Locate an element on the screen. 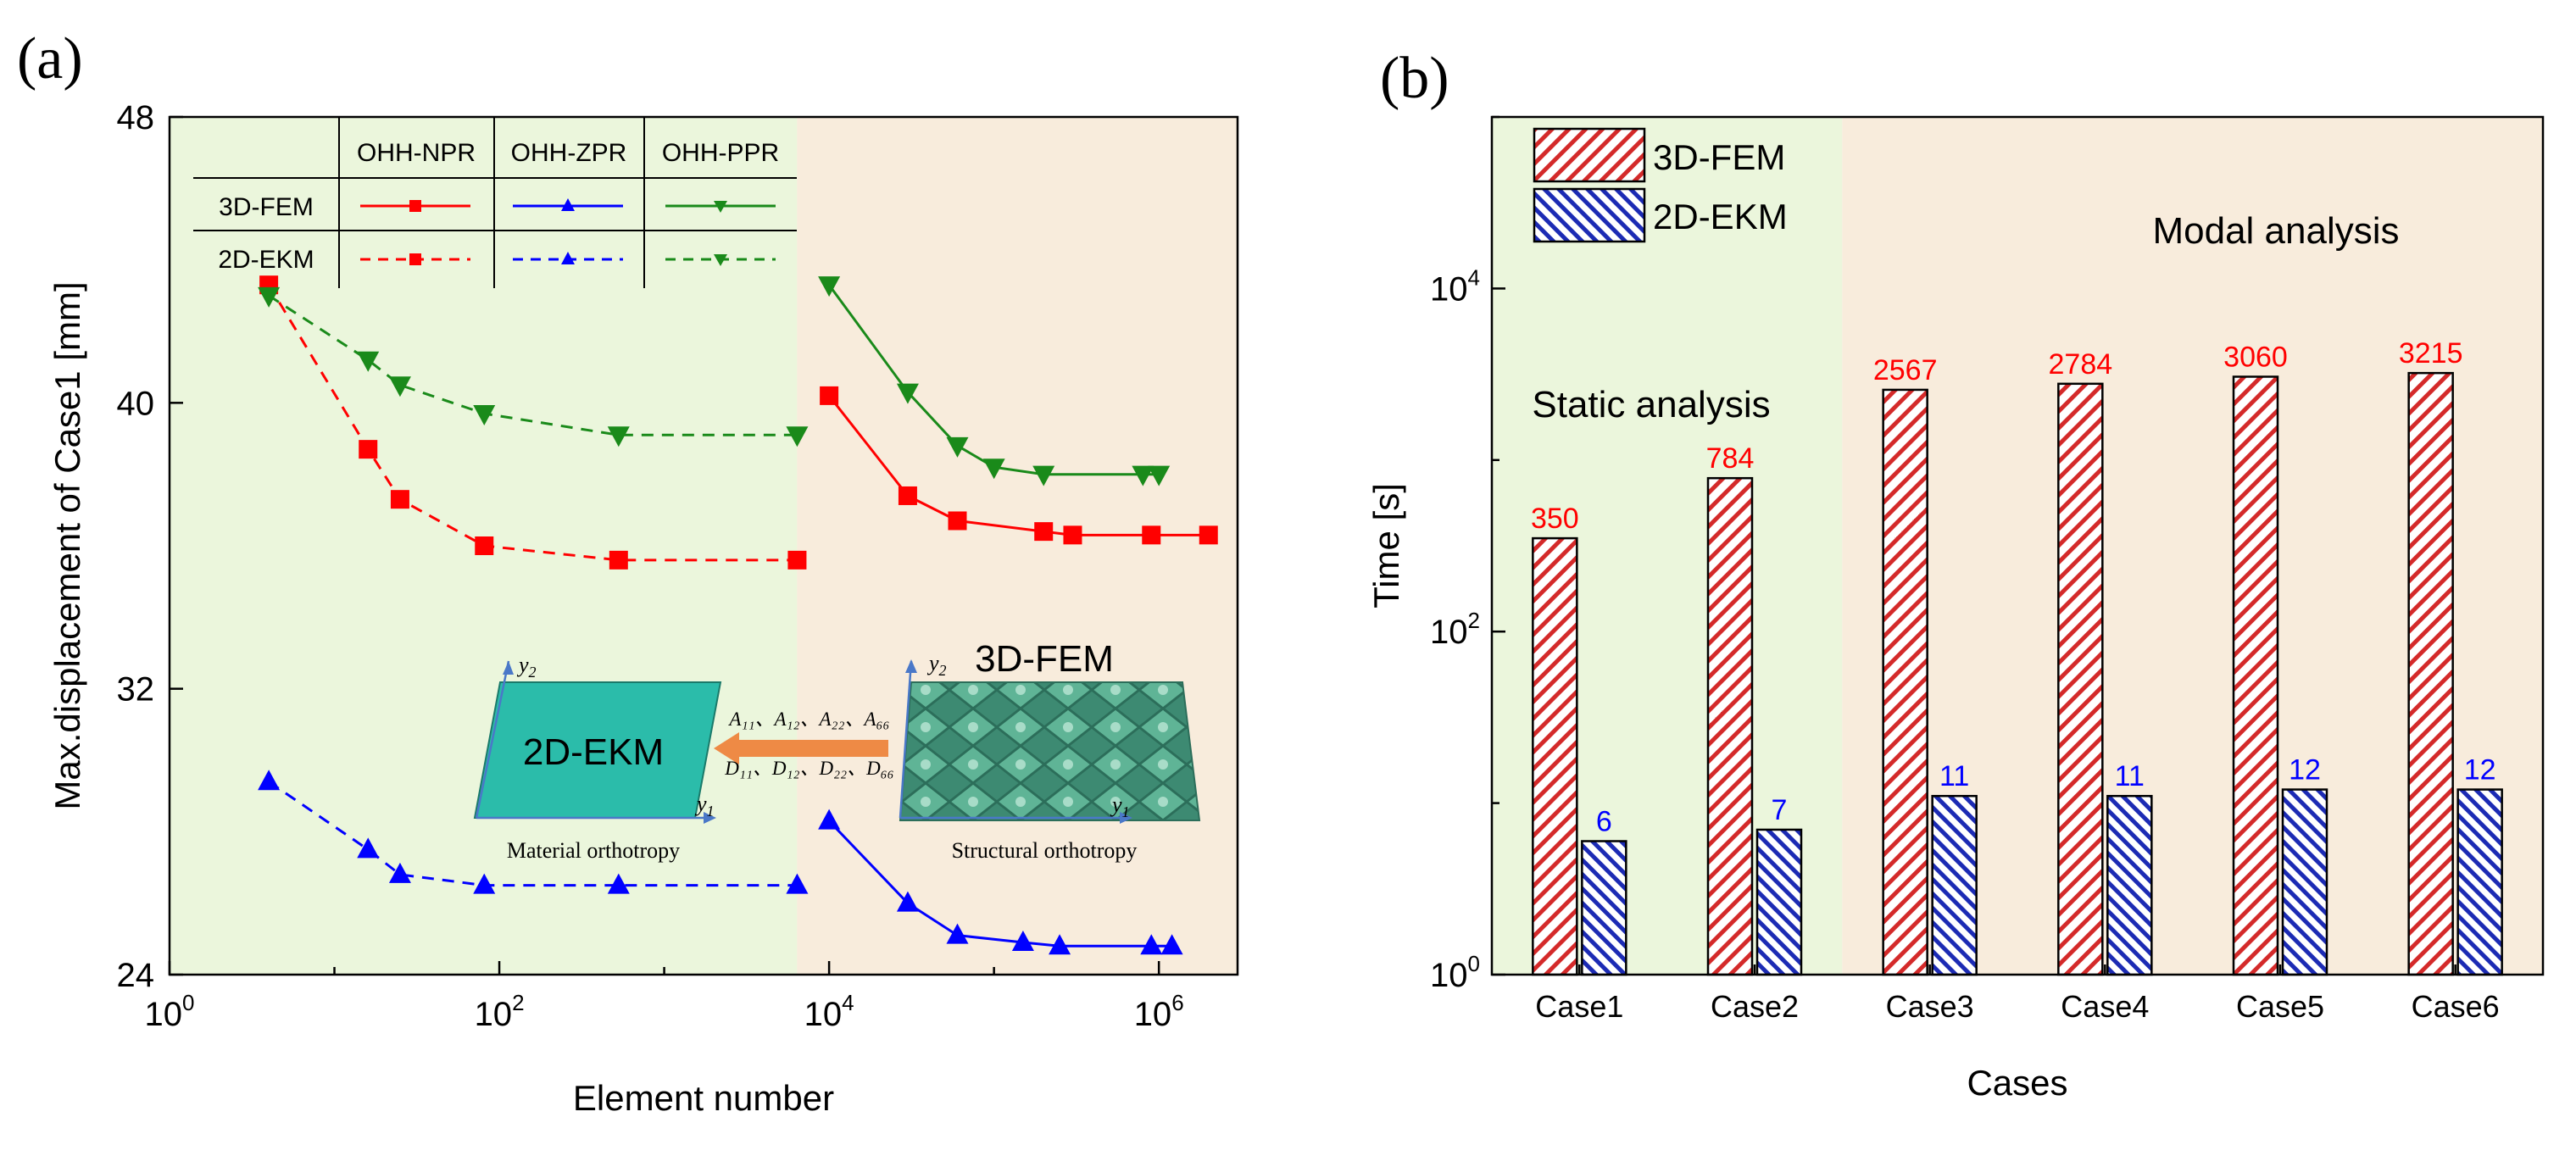 The height and width of the screenshot is (1156, 2576). coeff-arrow-icon is located at coordinates (726, 748).